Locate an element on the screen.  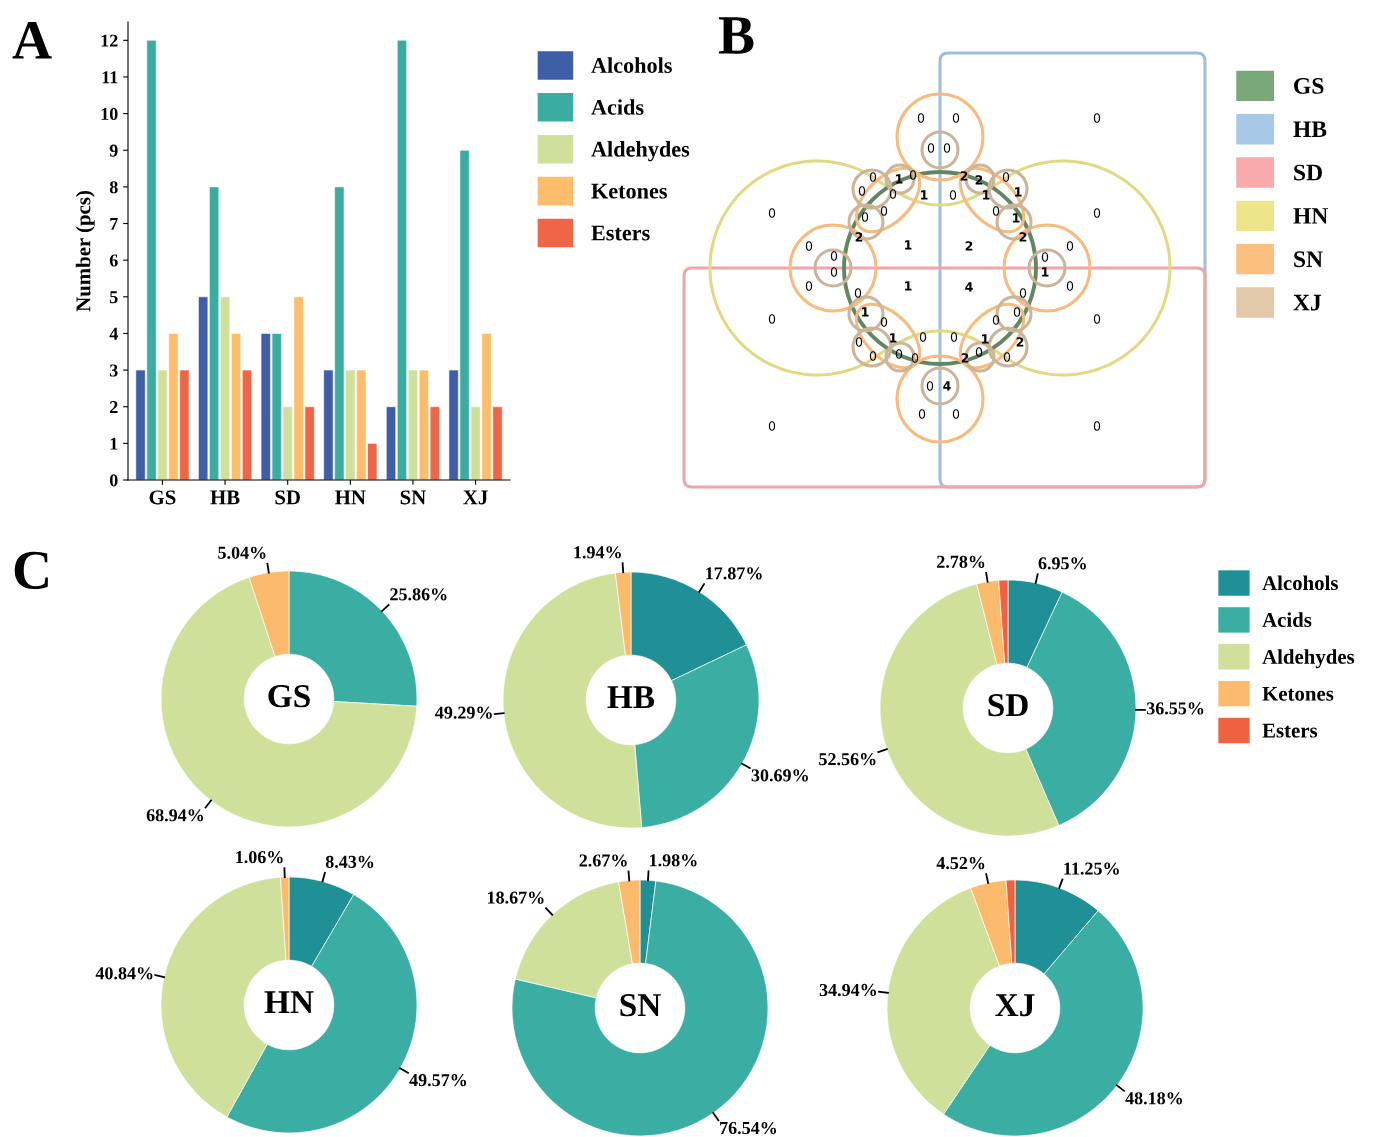
chart-title: A is located at coordinates (32, 40).